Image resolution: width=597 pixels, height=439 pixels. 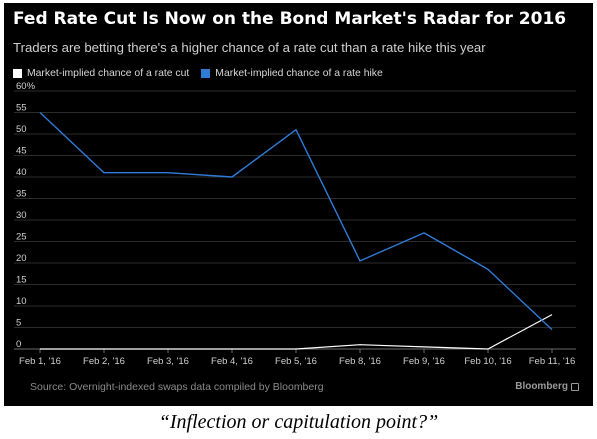 What do you see at coordinates (21, 129) in the screenshot?
I see `y-tick-label: 50` at bounding box center [21, 129].